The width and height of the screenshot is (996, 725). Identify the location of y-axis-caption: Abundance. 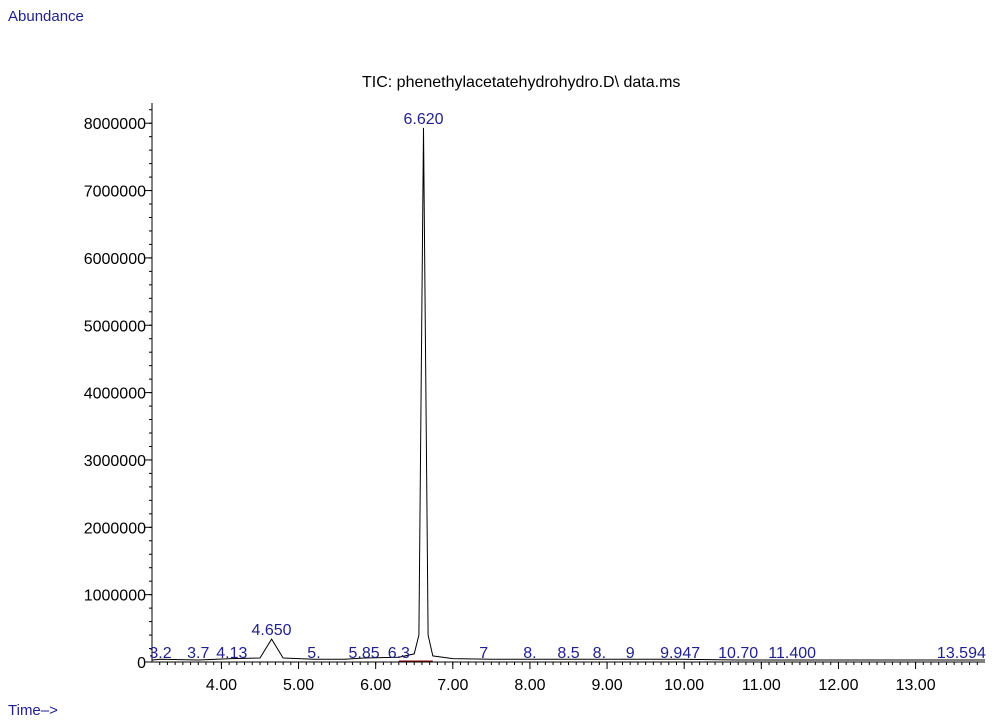
(46, 16).